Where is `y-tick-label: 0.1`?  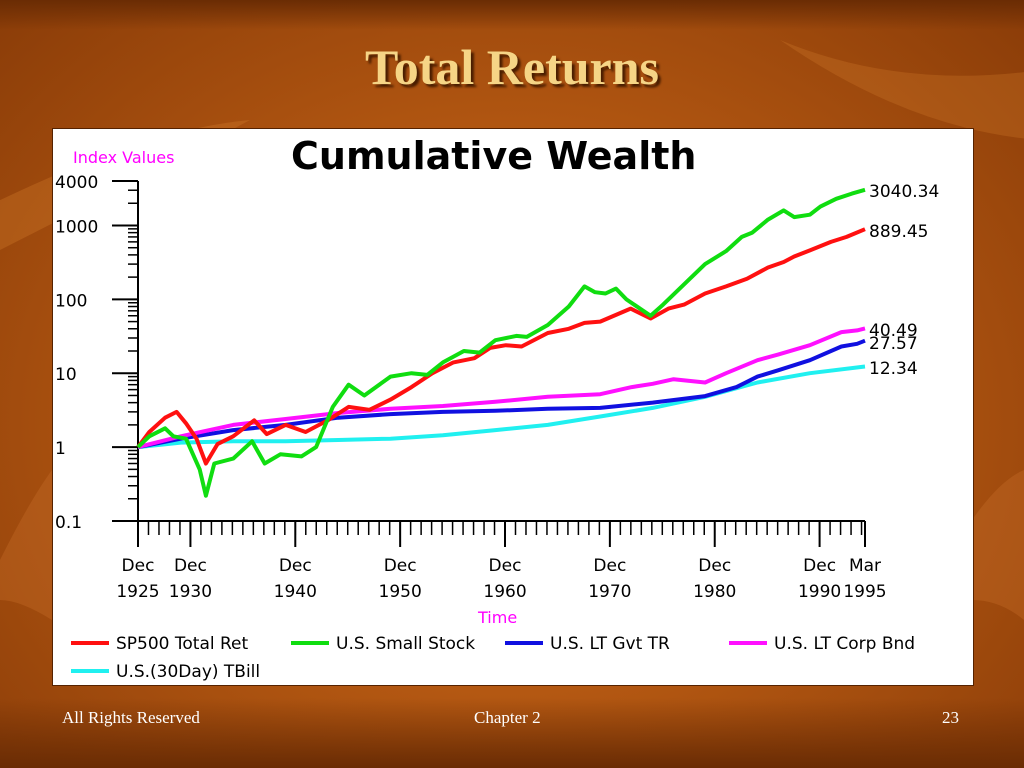
y-tick-label: 0.1 is located at coordinates (68, 523).